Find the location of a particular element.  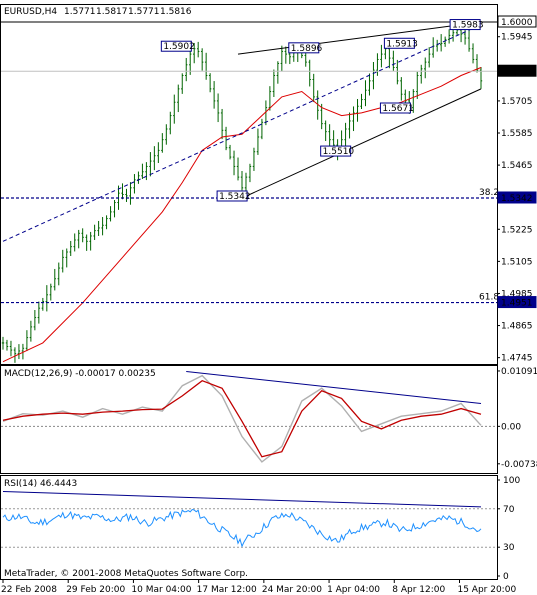

ohlc-high: 1.5817 is located at coordinates (112, 12).